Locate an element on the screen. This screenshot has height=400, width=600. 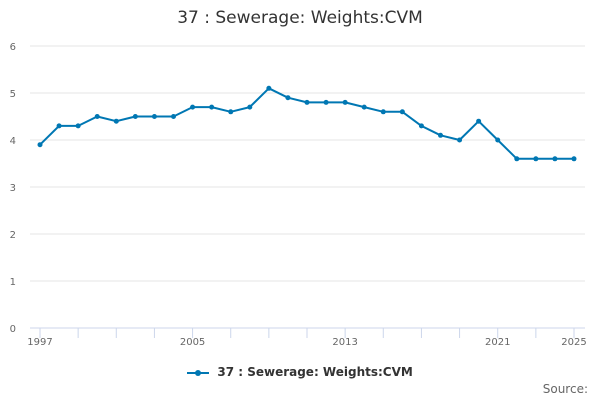
x-tick-label: 2005 is located at coordinates (192, 342).